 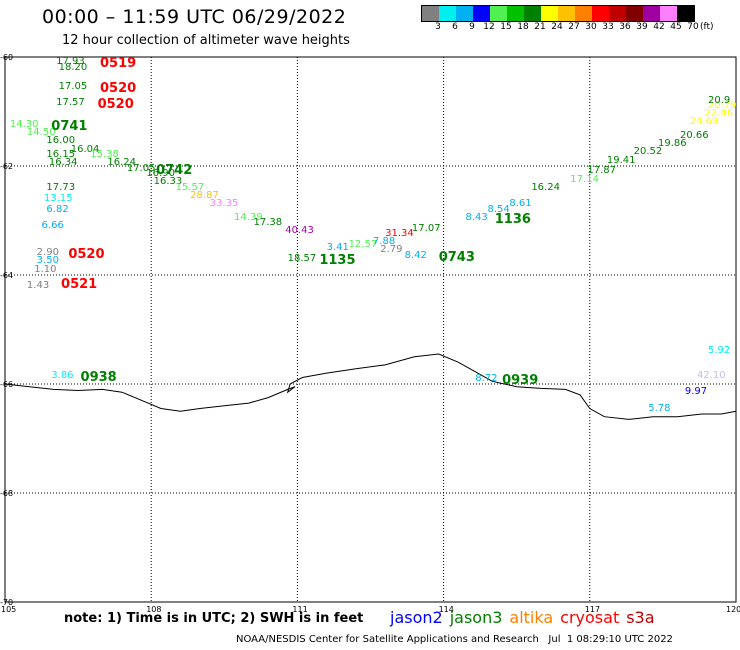 I want to click on color-scale-tick: 33, so click(x=608, y=27).